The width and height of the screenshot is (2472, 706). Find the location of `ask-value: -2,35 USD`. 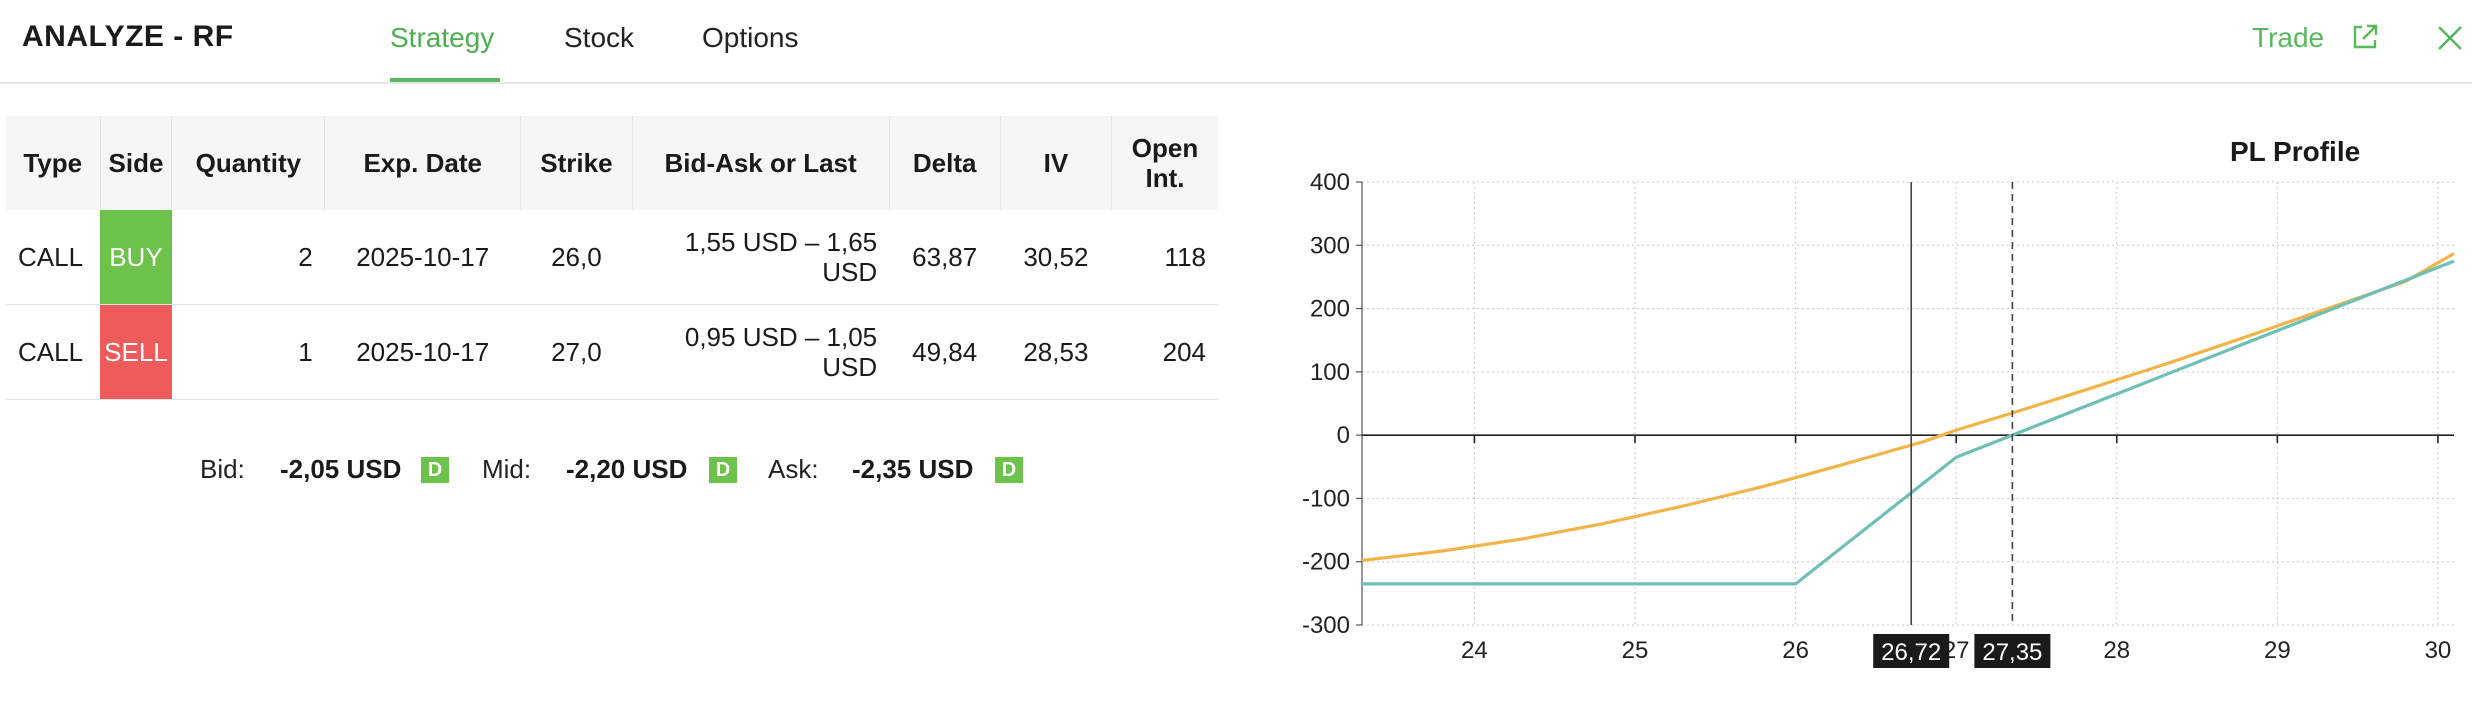

ask-value: -2,35 USD is located at coordinates (913, 469).